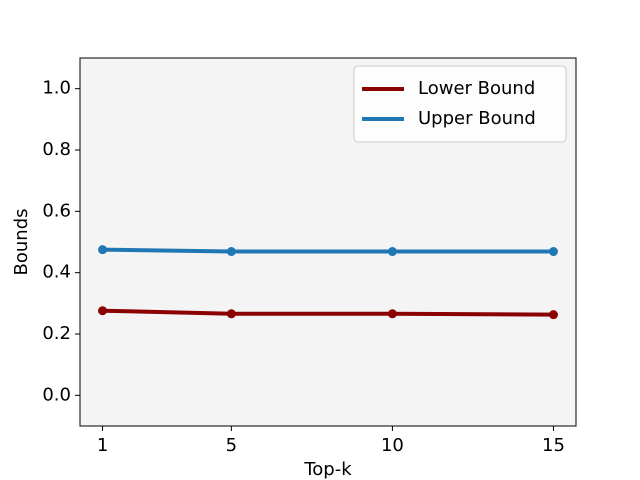 The width and height of the screenshot is (640, 480). What do you see at coordinates (56, 210) in the screenshot?
I see `y-tick-label: 0.6` at bounding box center [56, 210].